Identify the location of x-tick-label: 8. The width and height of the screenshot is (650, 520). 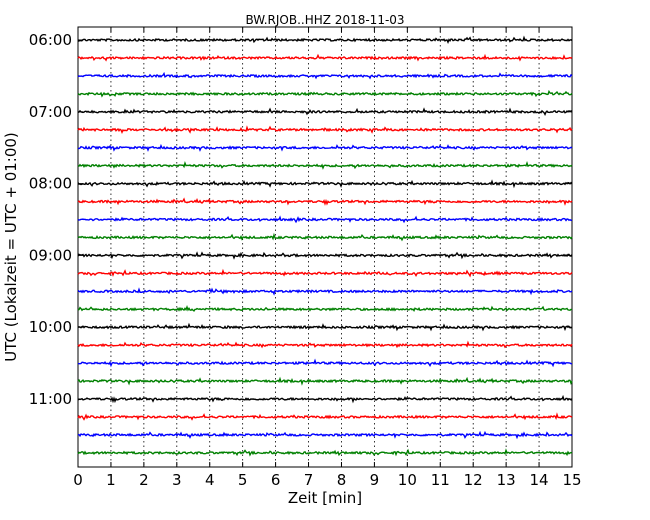
(342, 480).